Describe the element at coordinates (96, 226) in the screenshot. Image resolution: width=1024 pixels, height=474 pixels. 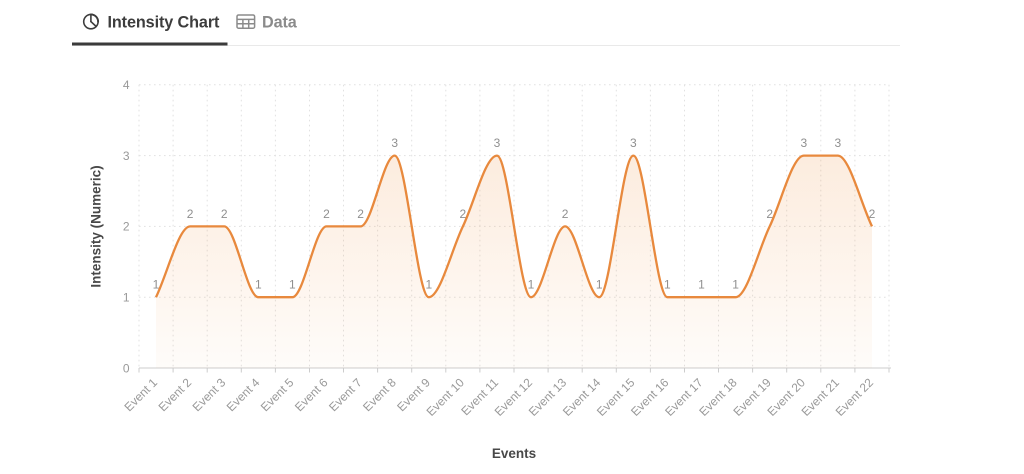
I see `svg-text: Intensity (Numeric)` at that location.